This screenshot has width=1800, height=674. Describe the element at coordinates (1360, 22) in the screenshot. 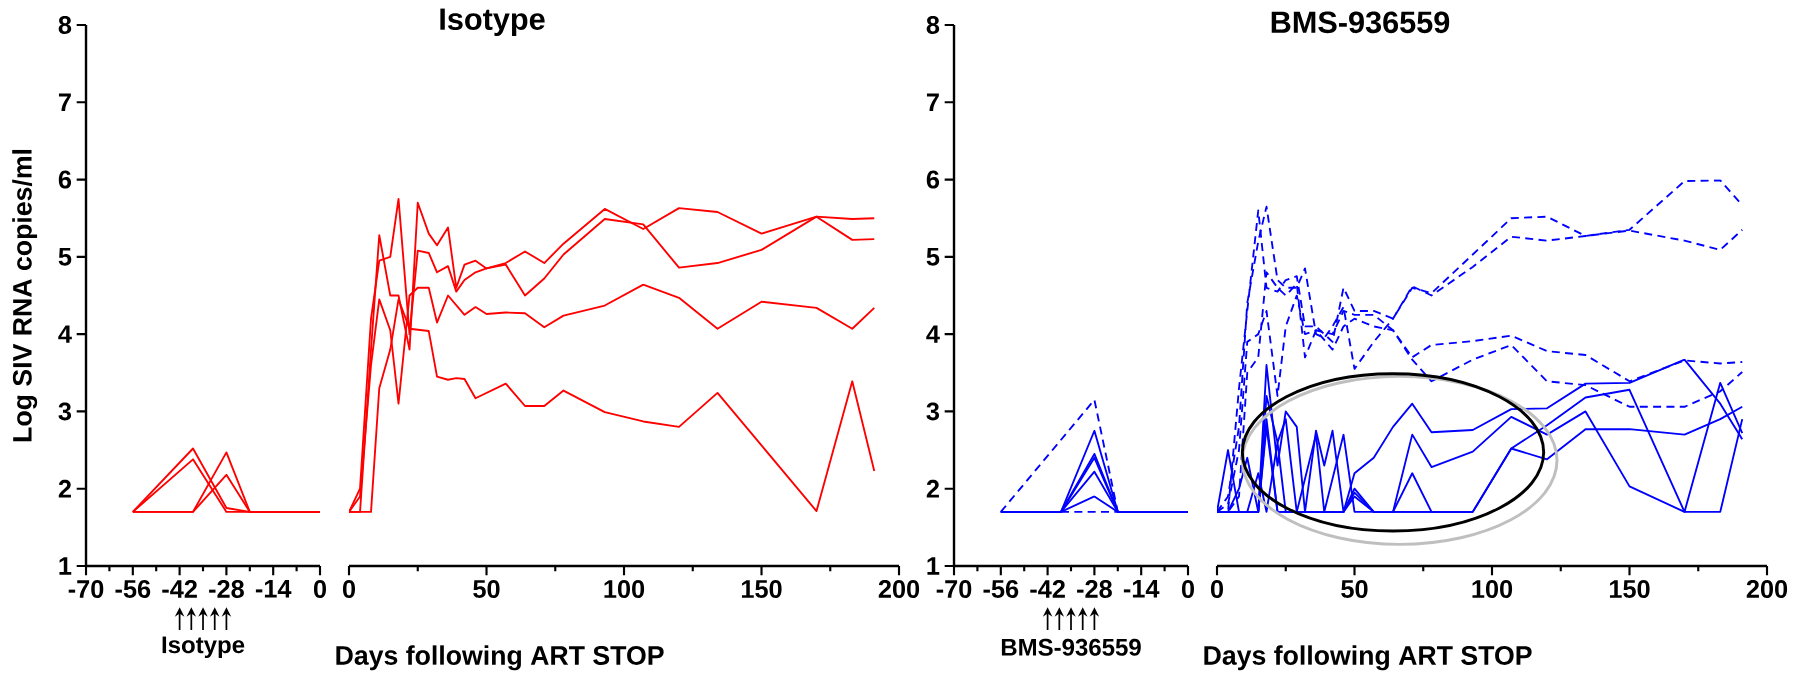

I see `chart-title: BMS-936559` at that location.